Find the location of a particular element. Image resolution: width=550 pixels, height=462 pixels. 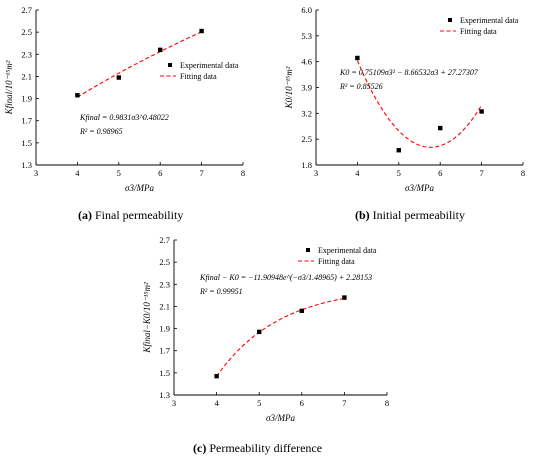

caption-b: (b) Initial permeability is located at coordinates (410, 215).